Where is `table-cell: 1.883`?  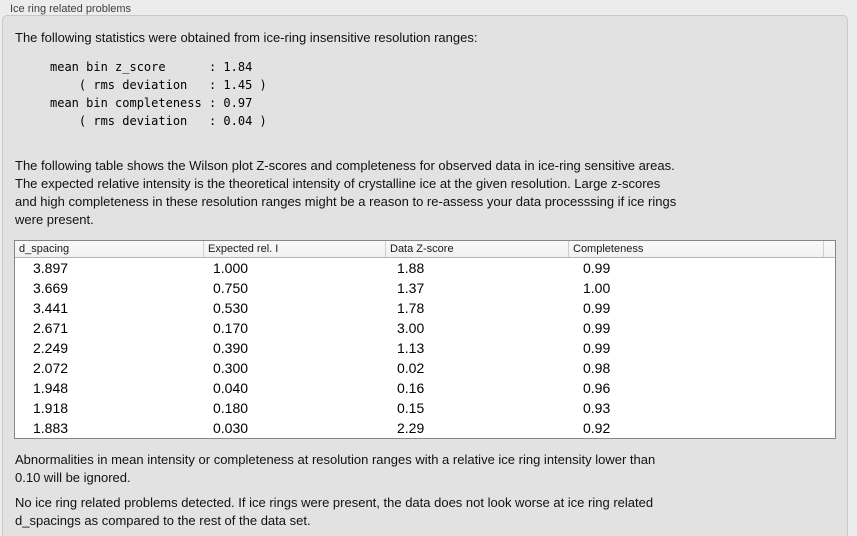
table-cell: 1.883 is located at coordinates (51, 428).